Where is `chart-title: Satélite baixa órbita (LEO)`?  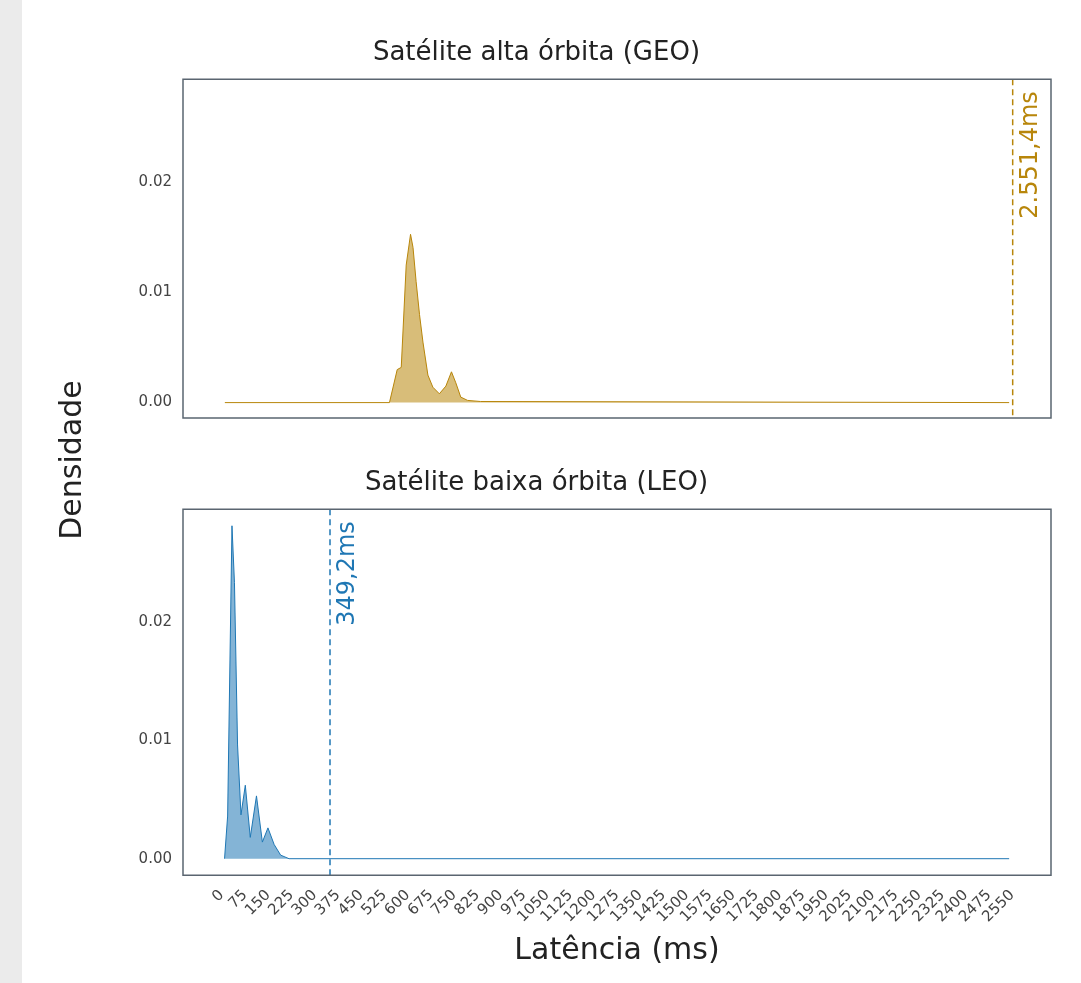
chart-title: Satélite baixa órbita (LEO) is located at coordinates (536, 481).